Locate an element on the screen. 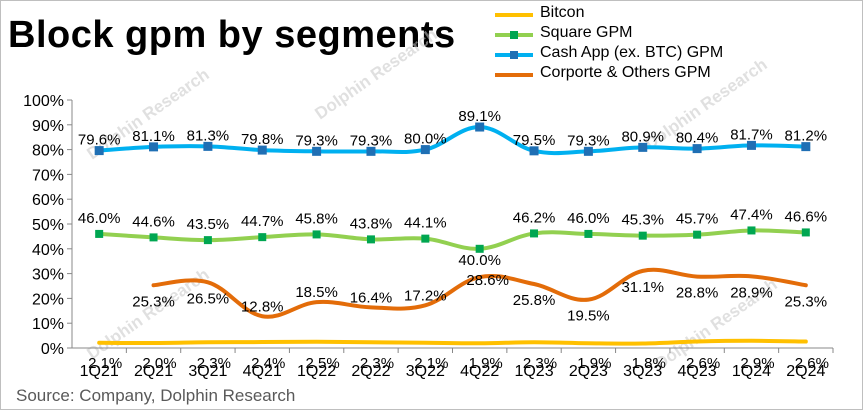 This screenshot has height=410, width=863. data-label: 45.7% is located at coordinates (697, 219).